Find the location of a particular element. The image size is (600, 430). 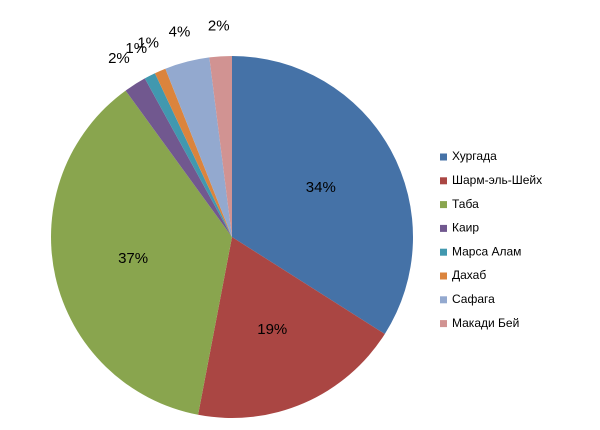

value-label: 37% is located at coordinates (133, 258).